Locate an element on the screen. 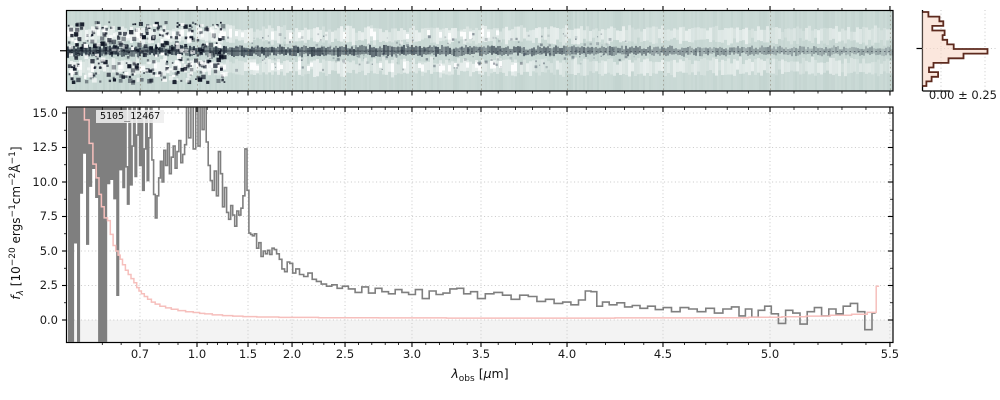 This screenshot has width=1000, height=400. x-tick-label: 0.7 is located at coordinates (140, 354).